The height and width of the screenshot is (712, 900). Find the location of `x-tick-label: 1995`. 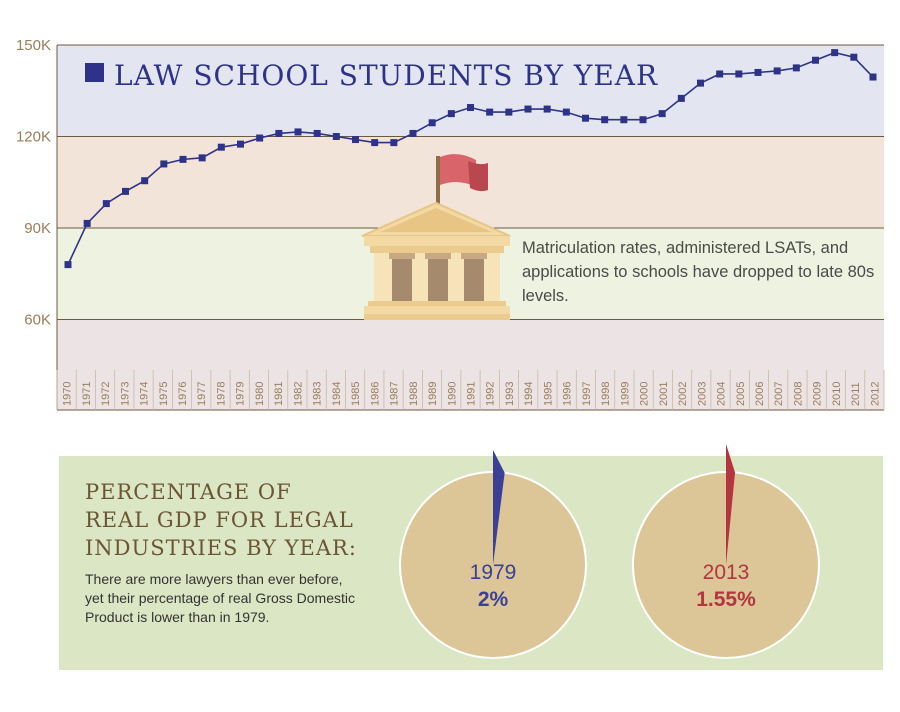

x-tick-label: 1995 is located at coordinates (548, 394).